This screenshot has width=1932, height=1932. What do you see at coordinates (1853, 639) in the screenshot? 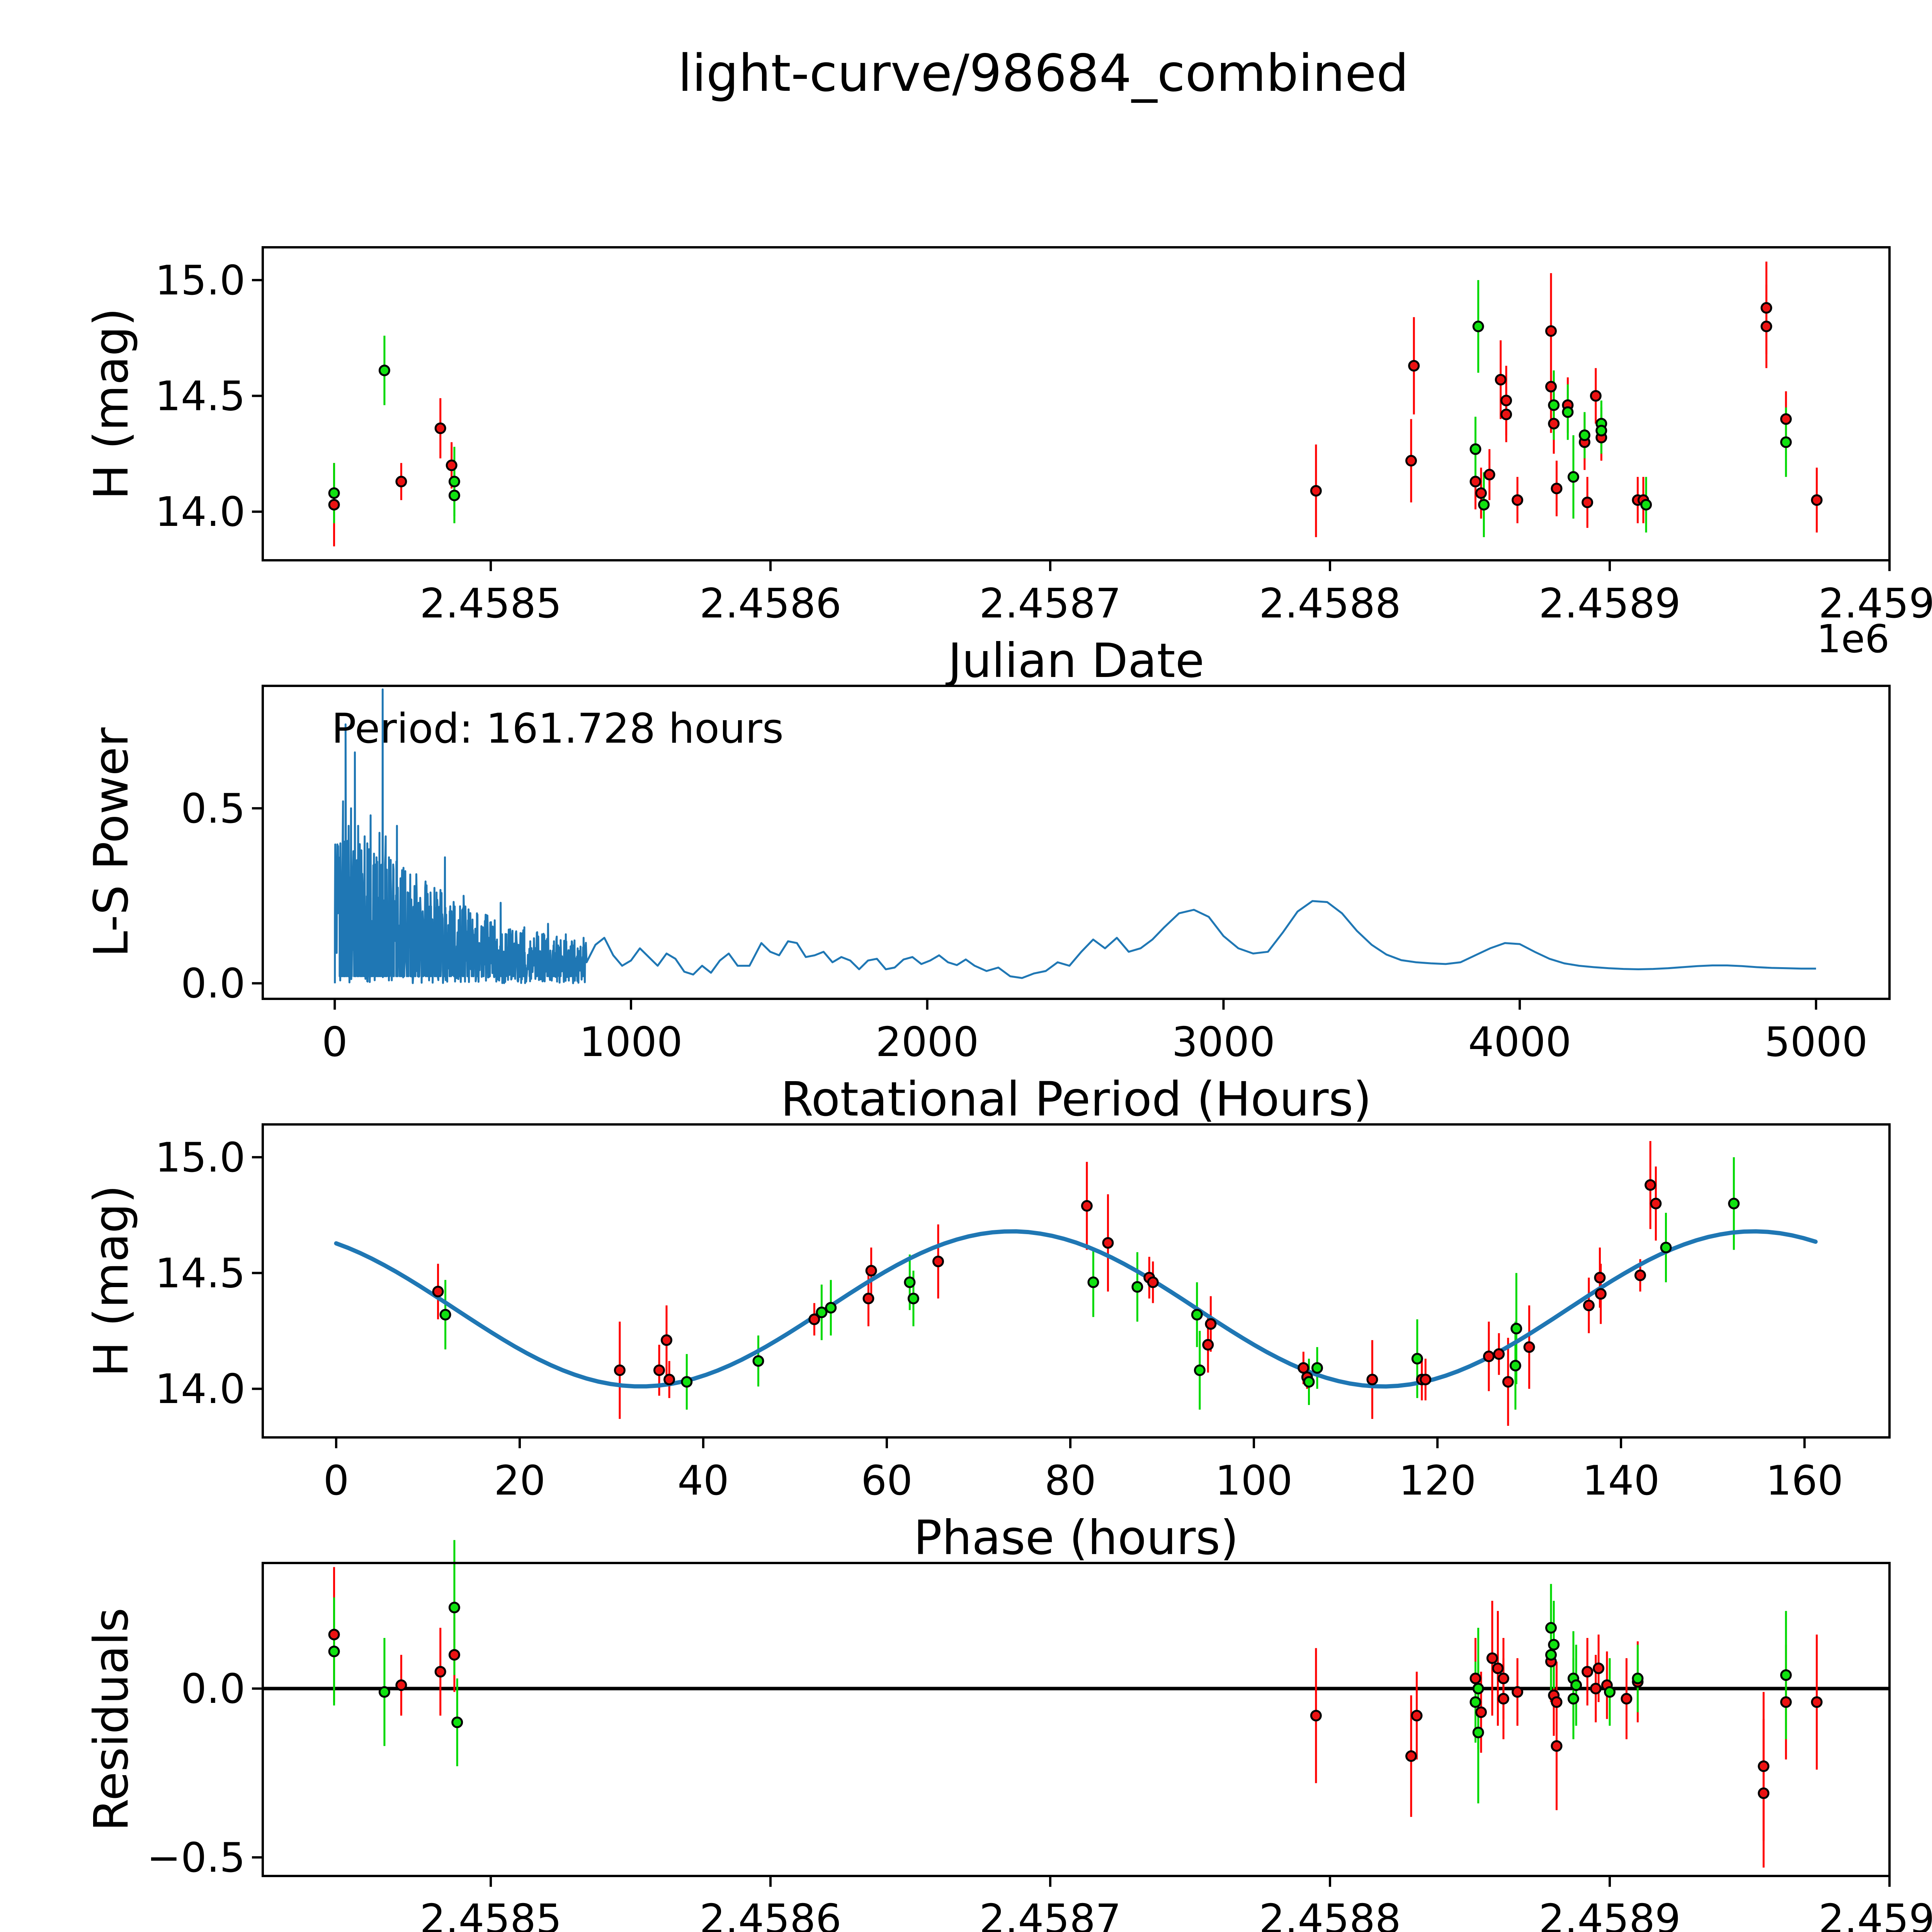
I see `jd-plot-offset-text: 1e6` at bounding box center [1853, 639].